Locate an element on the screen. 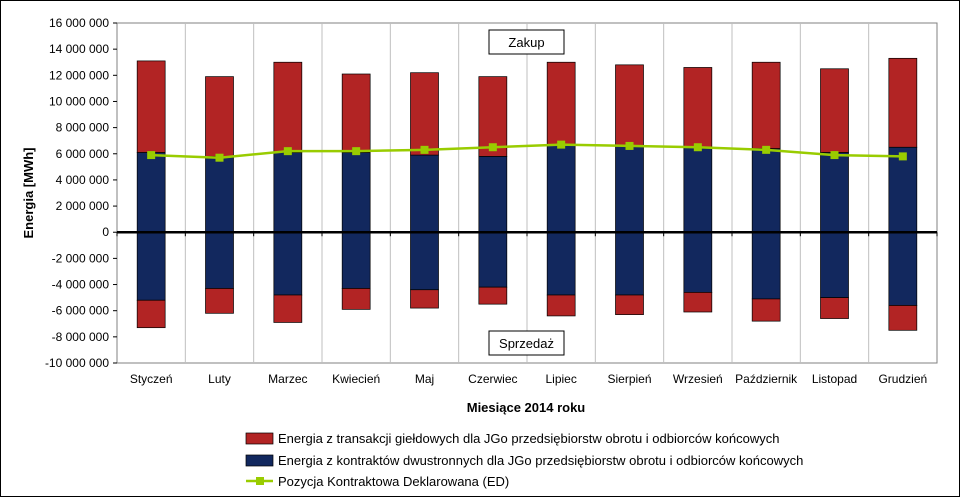  x-tick-label: Styczeń is located at coordinates (151, 379).